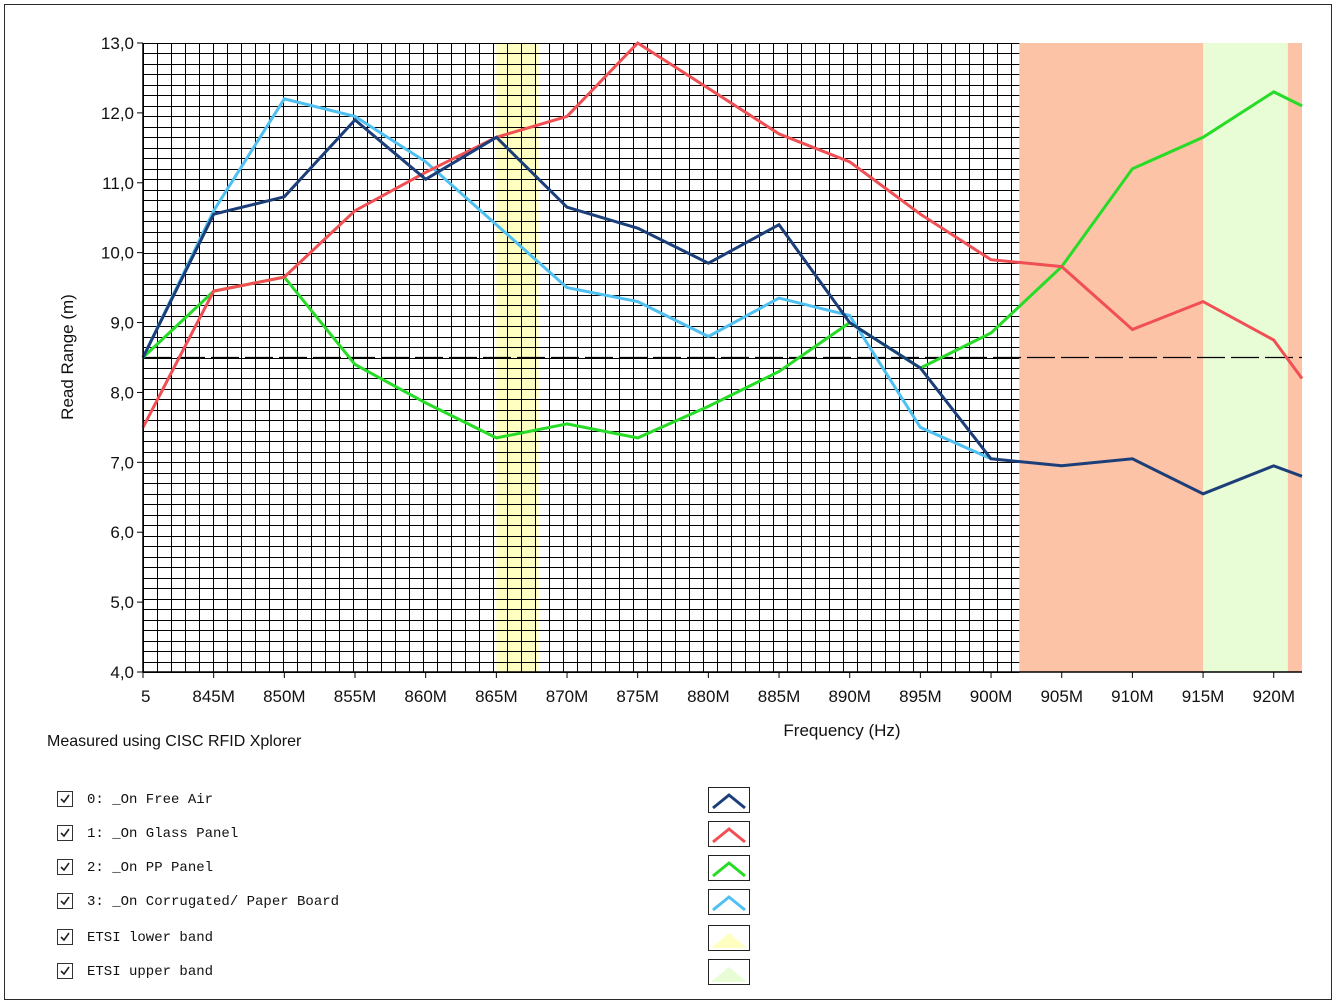 This screenshot has height=1006, width=1338. I want to click on x-tick-label: 900M, so click(991, 696).